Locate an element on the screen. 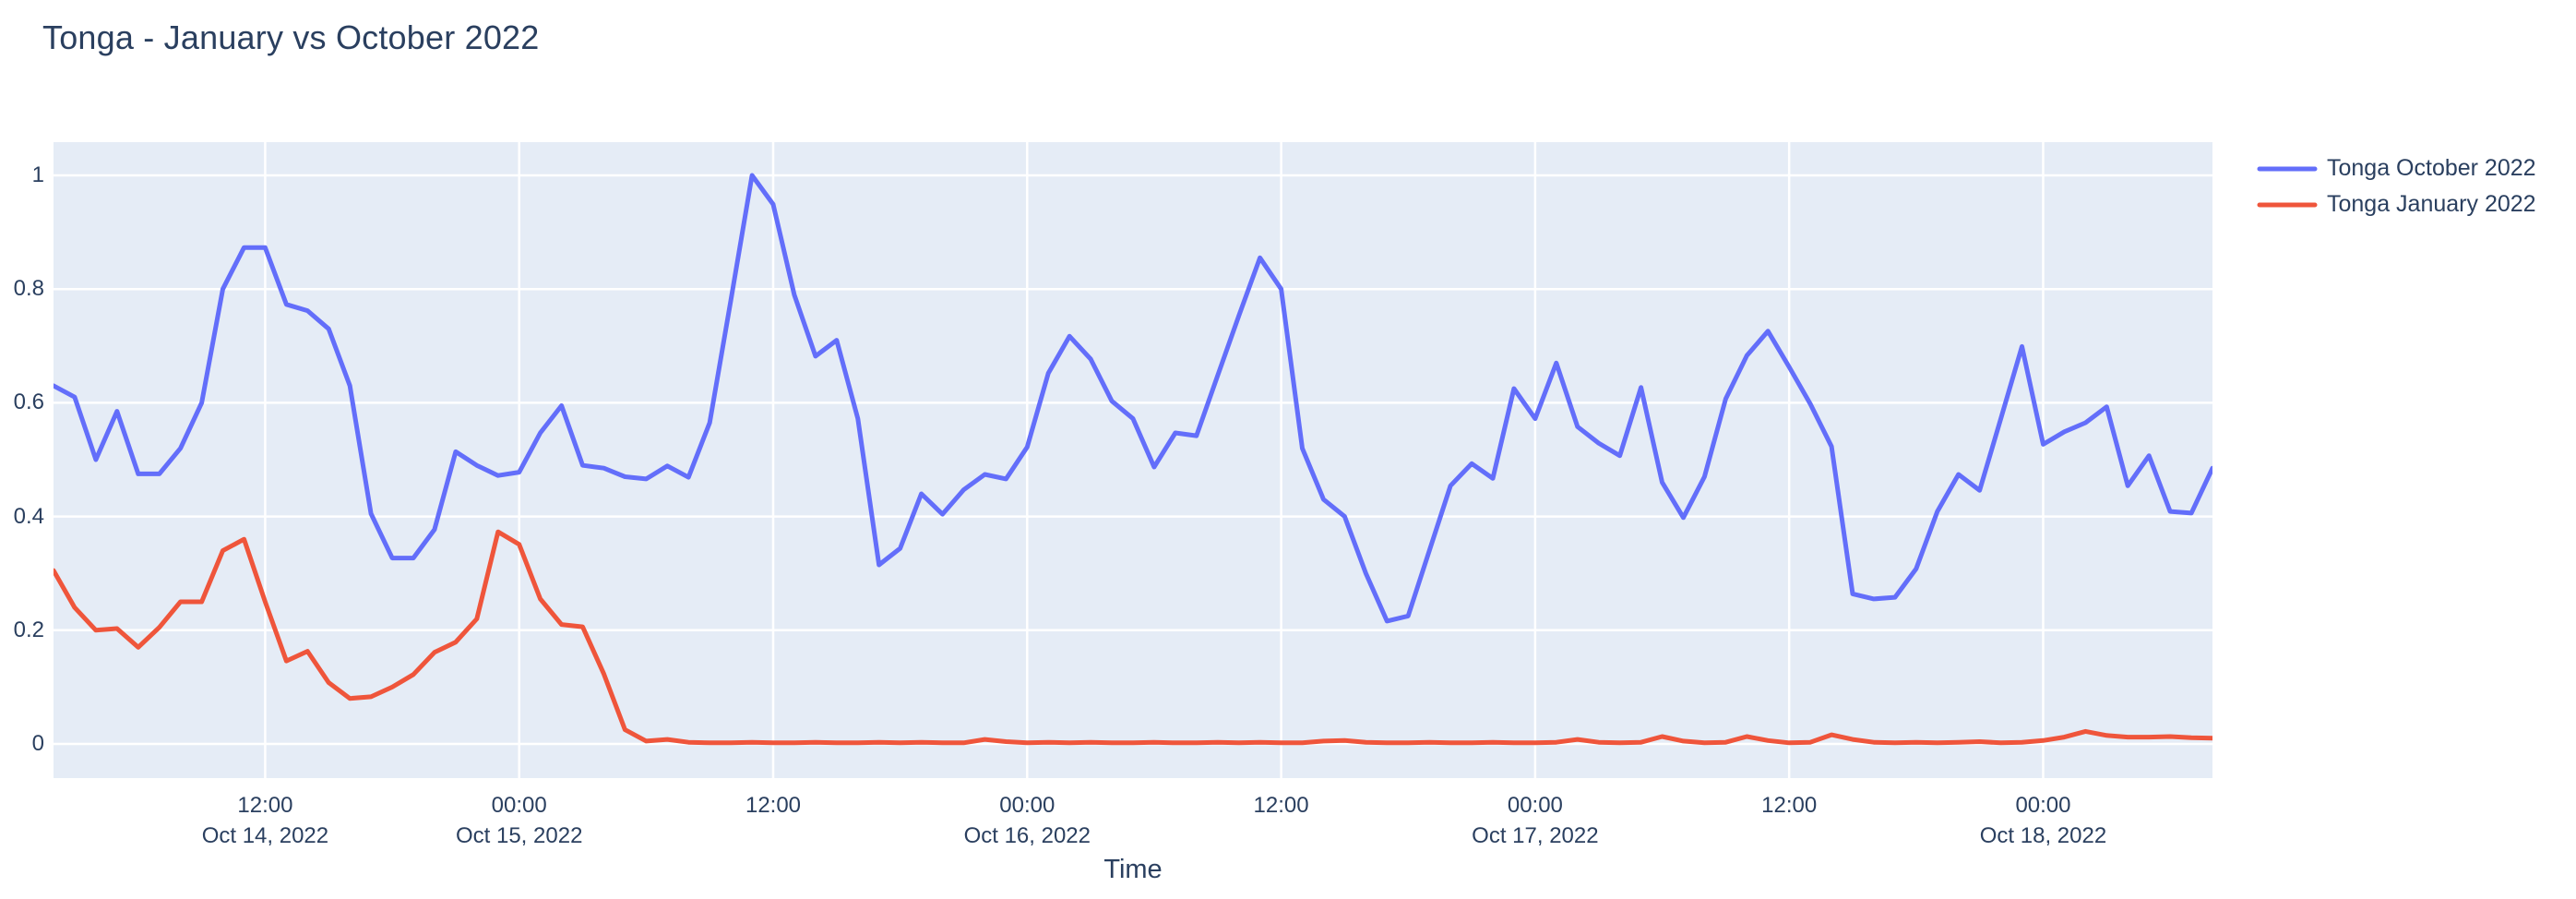  x-tick-label: 00:00 Oct 16, 2022 is located at coordinates (1026, 820).